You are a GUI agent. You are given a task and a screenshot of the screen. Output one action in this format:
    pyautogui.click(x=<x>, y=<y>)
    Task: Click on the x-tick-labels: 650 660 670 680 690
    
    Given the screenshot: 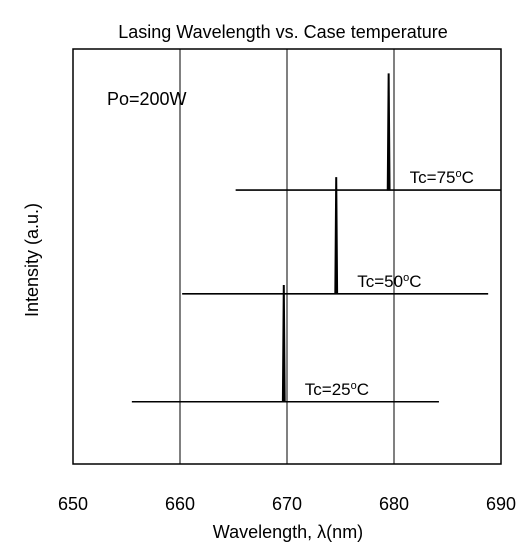 What is the action you would take?
    pyautogui.click(x=287, y=504)
    